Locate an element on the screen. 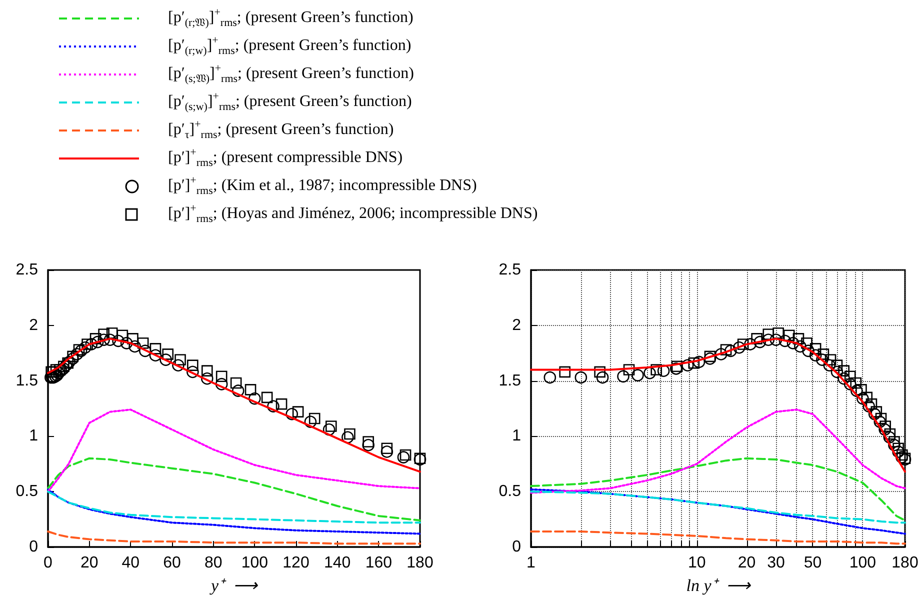 This screenshot has width=922, height=608. x-tick-label: 40 is located at coordinates (131, 563).